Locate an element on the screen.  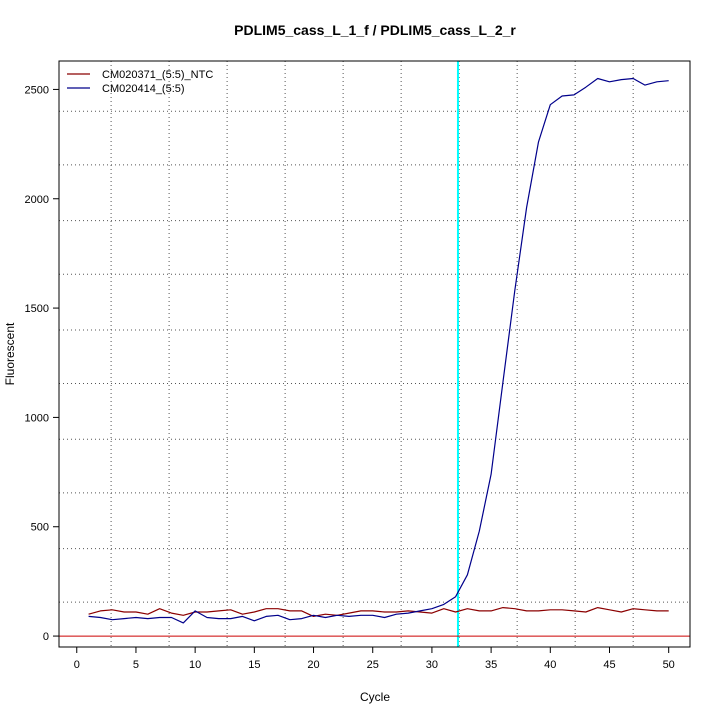
chart-title: PDLIM5_cass_L_1_f / PDLIM5_cass_L_2_r is located at coordinates (375, 30).